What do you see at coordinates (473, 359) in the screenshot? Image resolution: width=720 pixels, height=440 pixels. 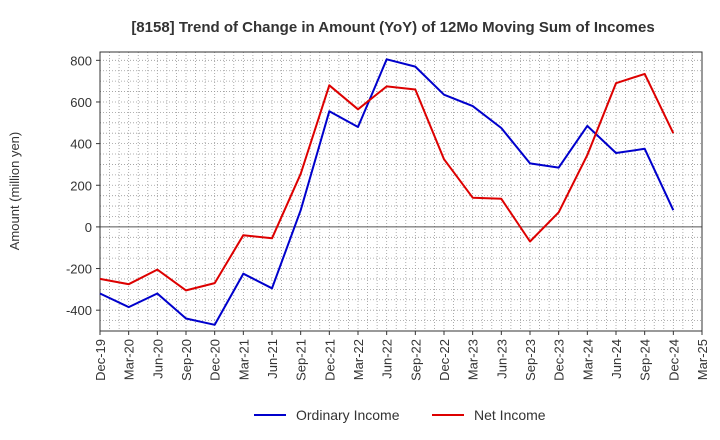 I see `x-tick-label: Mar-23` at bounding box center [473, 359].